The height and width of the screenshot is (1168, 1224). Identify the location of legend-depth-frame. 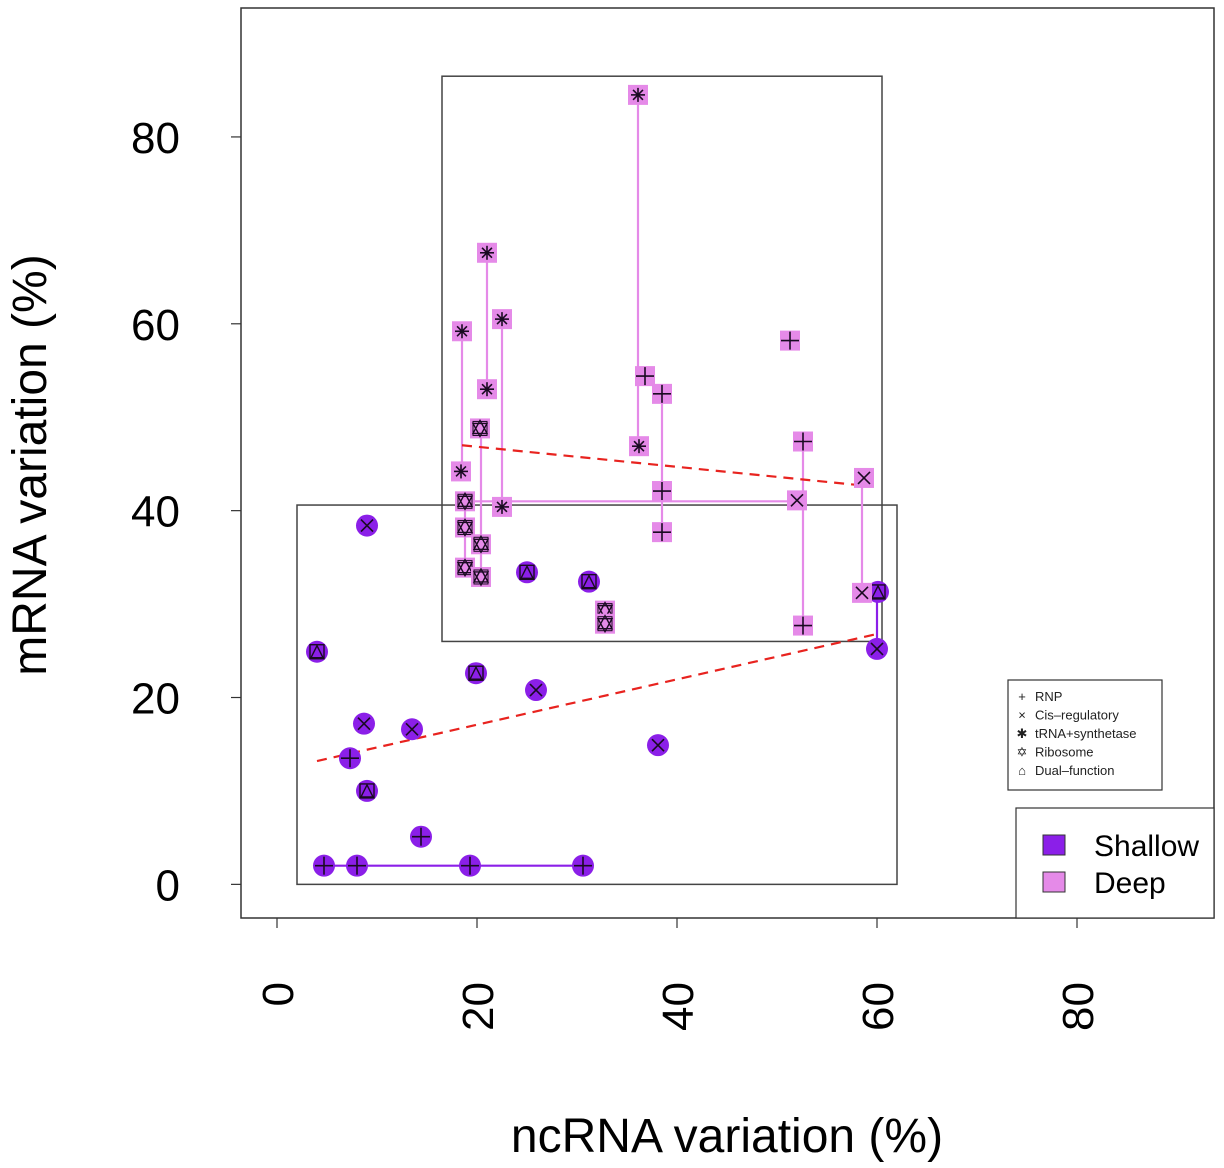
(1115, 863).